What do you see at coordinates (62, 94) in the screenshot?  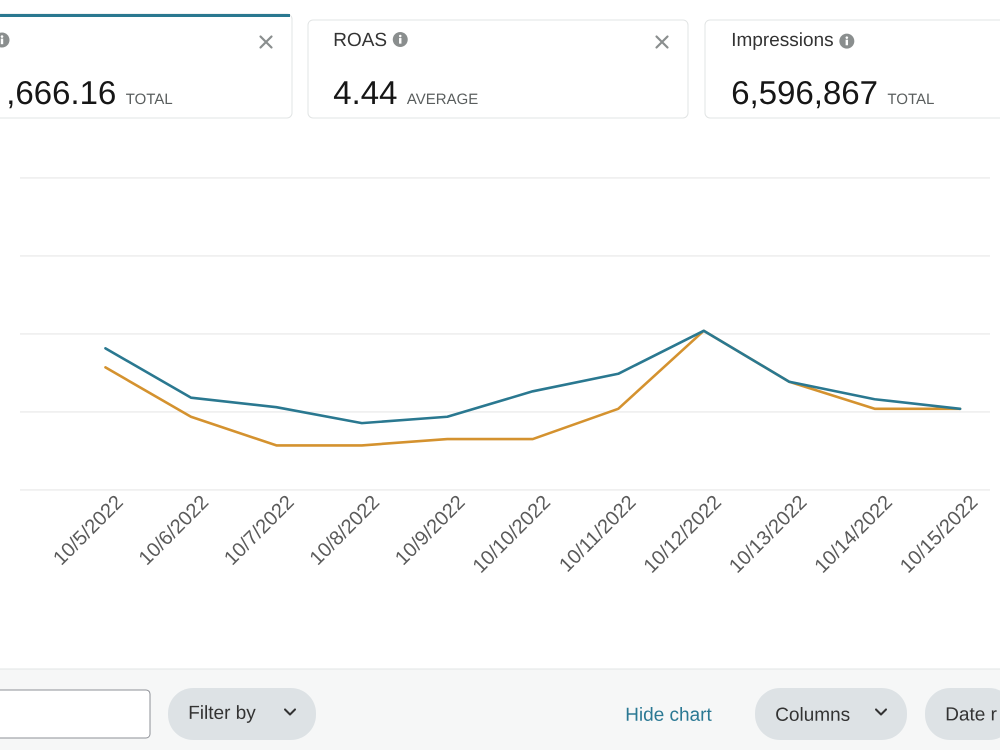 I see `text: ,666.16` at bounding box center [62, 94].